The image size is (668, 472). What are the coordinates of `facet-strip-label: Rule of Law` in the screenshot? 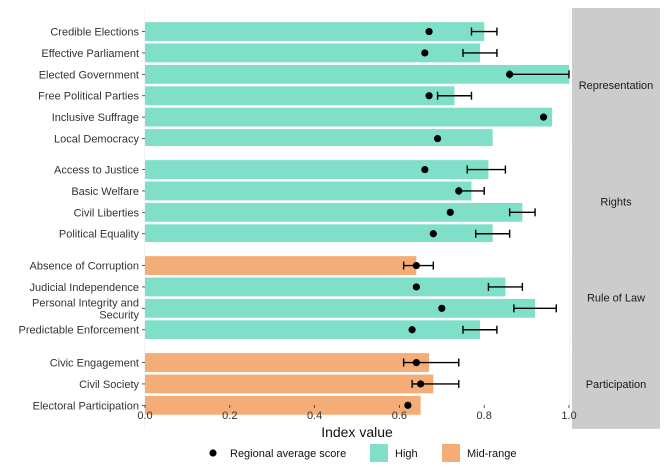 It's located at (616, 299).